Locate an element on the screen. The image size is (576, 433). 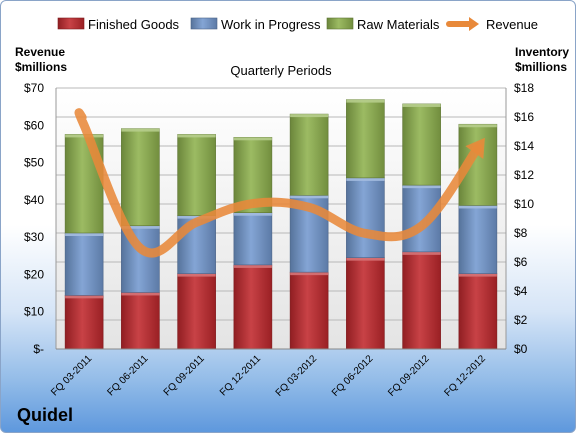
x-tick-label: FQ 09-2011 is located at coordinates (184, 375).